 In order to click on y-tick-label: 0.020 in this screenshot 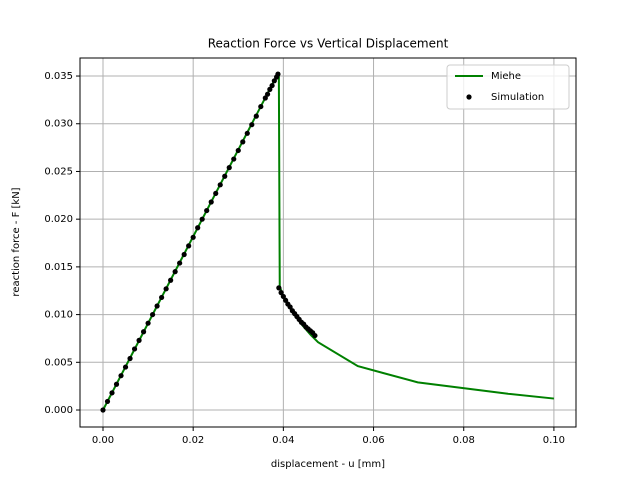, I will do `click(58, 219)`.